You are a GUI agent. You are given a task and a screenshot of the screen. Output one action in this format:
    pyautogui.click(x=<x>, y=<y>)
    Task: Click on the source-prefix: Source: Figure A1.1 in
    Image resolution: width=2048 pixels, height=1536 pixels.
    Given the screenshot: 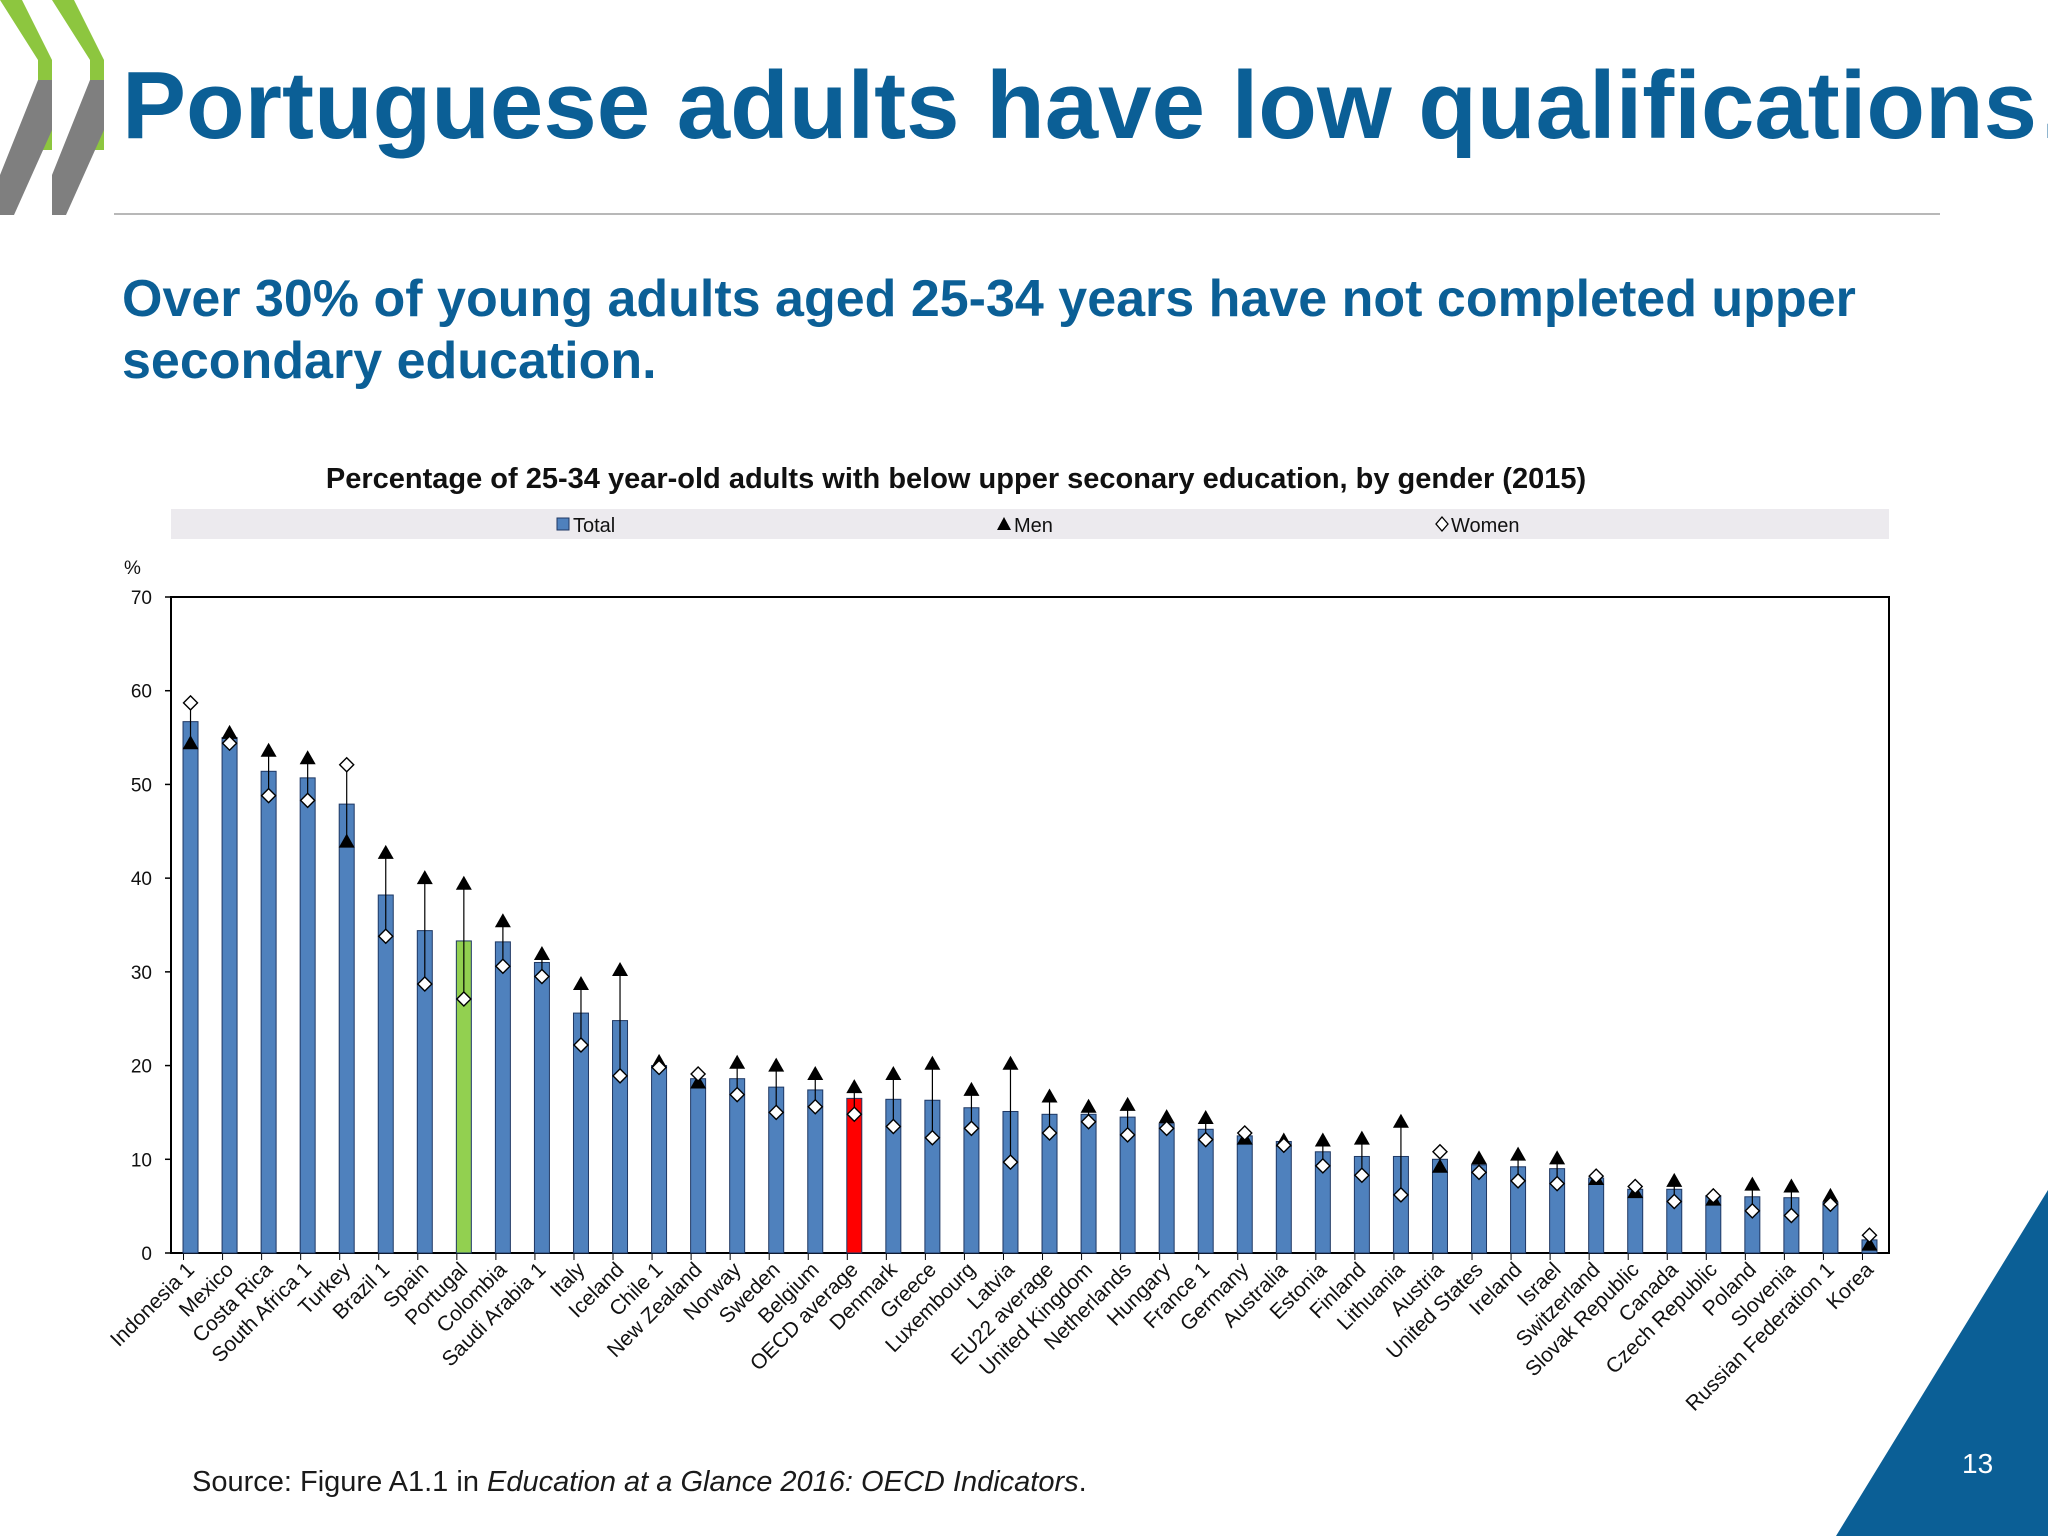 What is the action you would take?
    pyautogui.click(x=339, y=1482)
    